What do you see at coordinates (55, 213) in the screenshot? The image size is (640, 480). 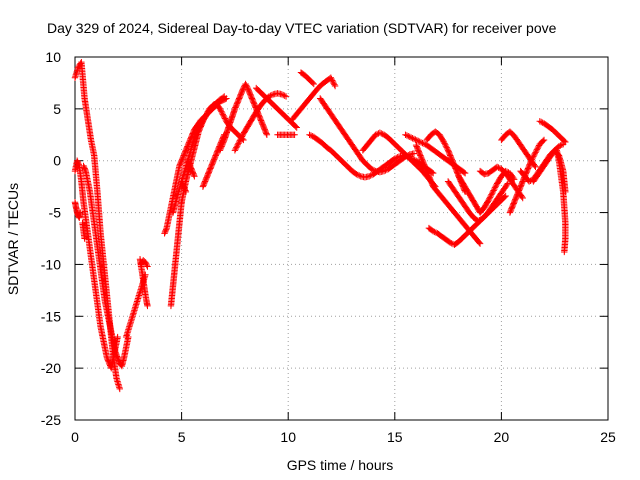 I see `y-tick-label: -5` at bounding box center [55, 213].